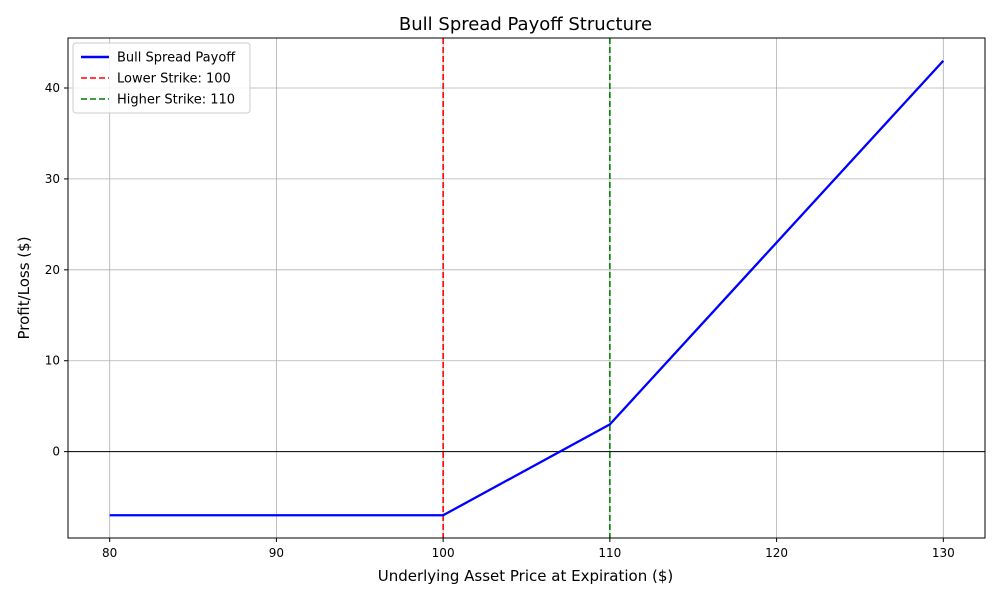  I want to click on chart-title: Bull Spread Payoff Structure, so click(525, 24).